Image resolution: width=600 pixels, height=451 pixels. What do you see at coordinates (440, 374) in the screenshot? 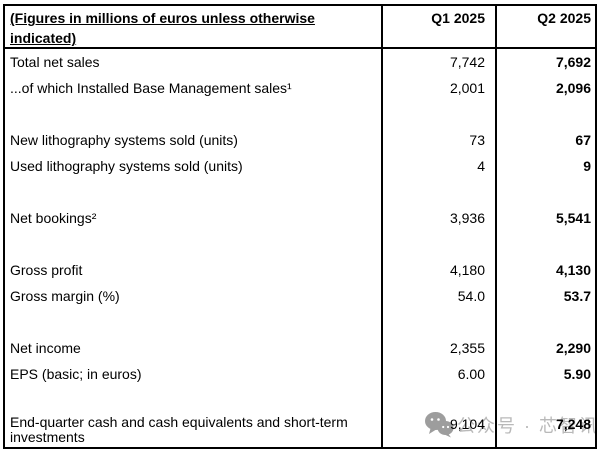
I see `q1-value: 6.00` at bounding box center [440, 374].